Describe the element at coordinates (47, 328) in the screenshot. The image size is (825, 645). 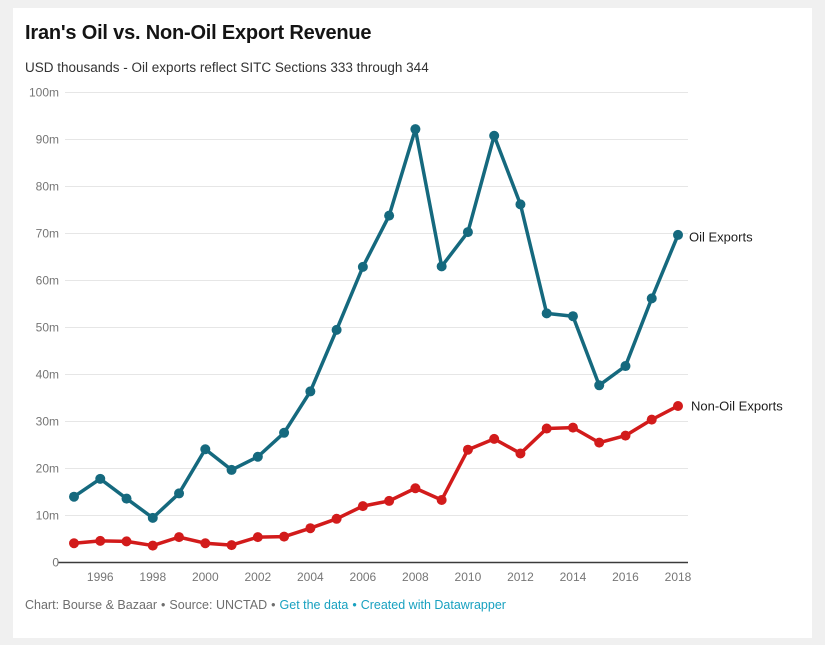
I see `svg-text: 50m` at that location.